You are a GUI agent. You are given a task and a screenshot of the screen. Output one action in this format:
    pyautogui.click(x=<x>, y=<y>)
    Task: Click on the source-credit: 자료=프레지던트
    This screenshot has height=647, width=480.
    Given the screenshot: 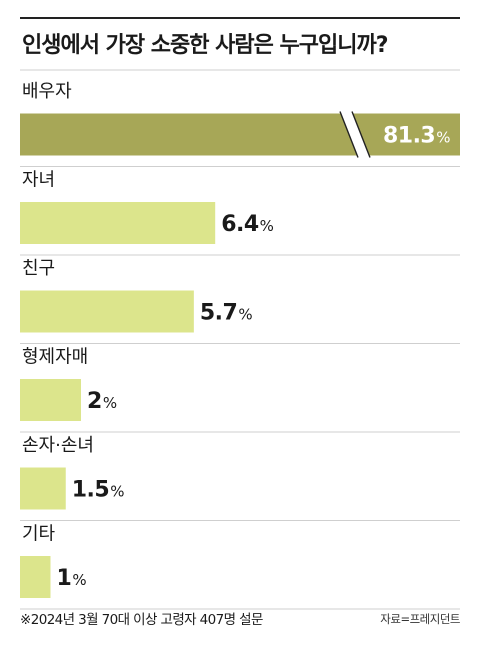 What is the action you would take?
    pyautogui.click(x=420, y=619)
    